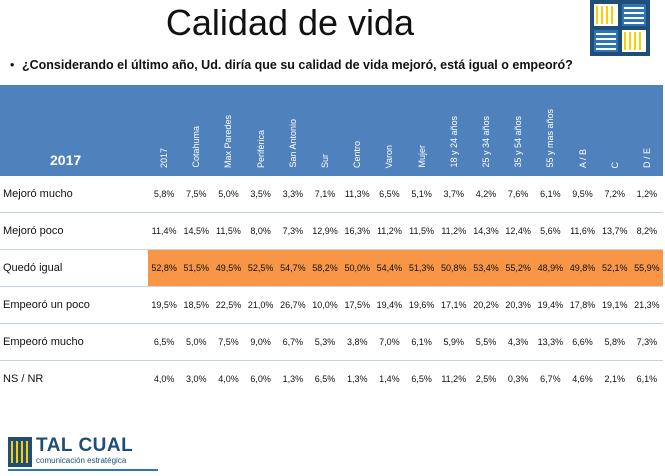 This screenshot has height=476, width=665. Describe the element at coordinates (196, 268) in the screenshot. I see `table-cell: 51,5%` at that location.